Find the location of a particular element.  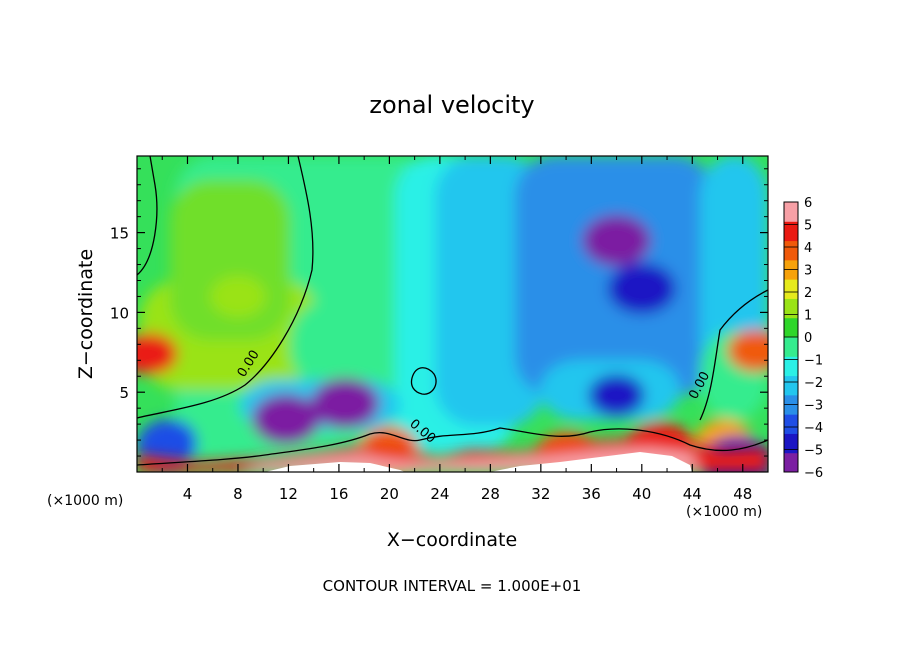

colorbar-label-1: 5 is located at coordinates (808, 226).